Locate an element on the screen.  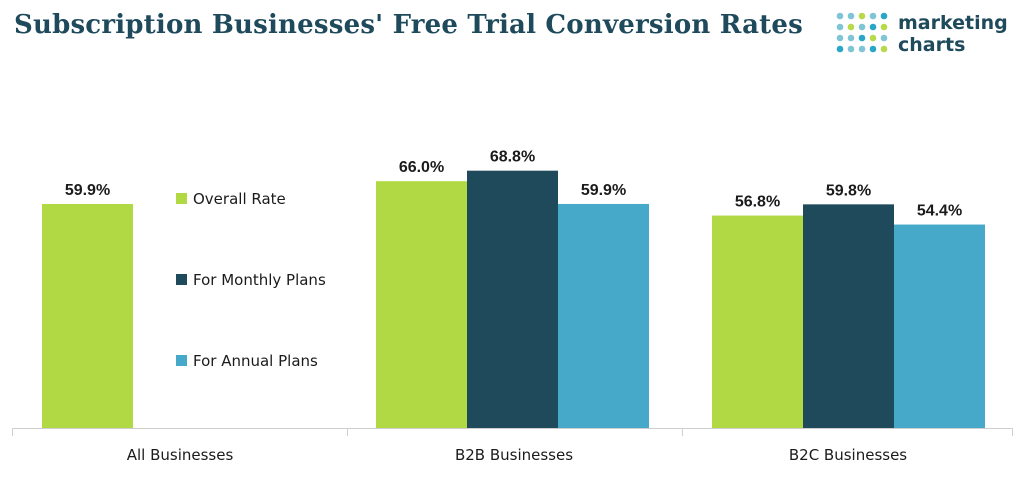
data-label: 54.4% is located at coordinates (939, 211).